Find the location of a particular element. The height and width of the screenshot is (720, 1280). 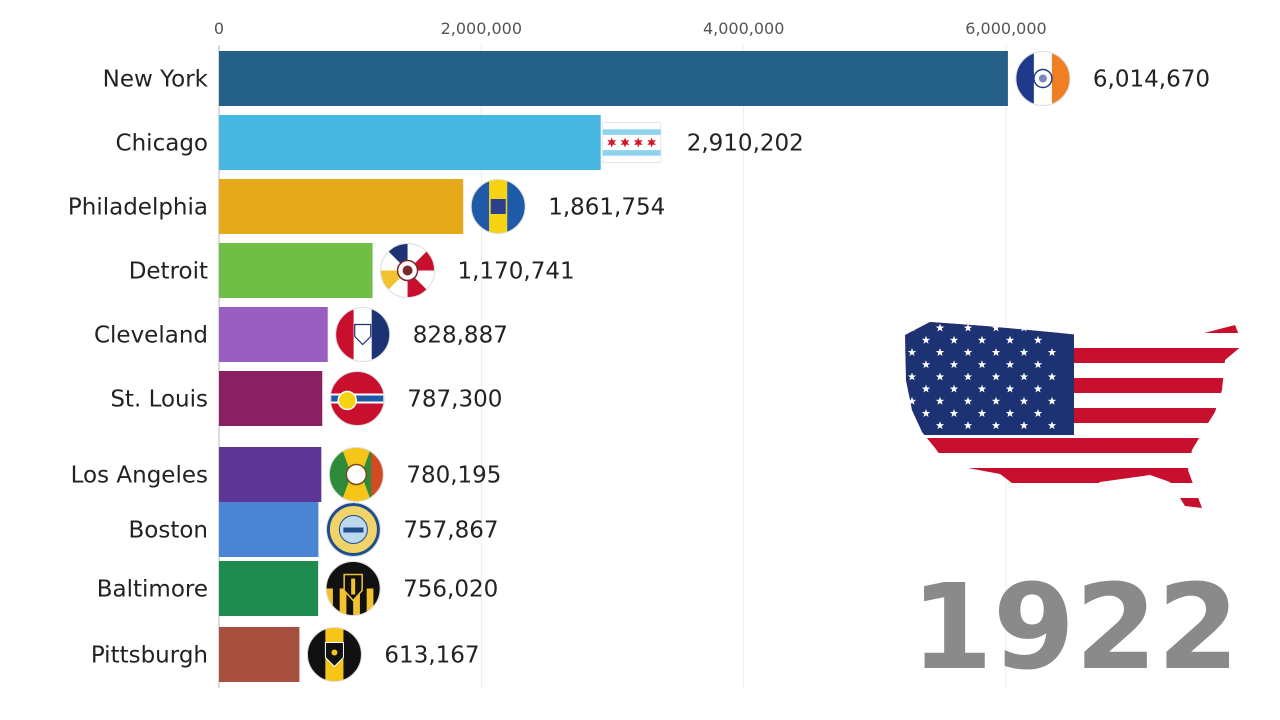

los-angeles-flag-icon is located at coordinates (356, 474).